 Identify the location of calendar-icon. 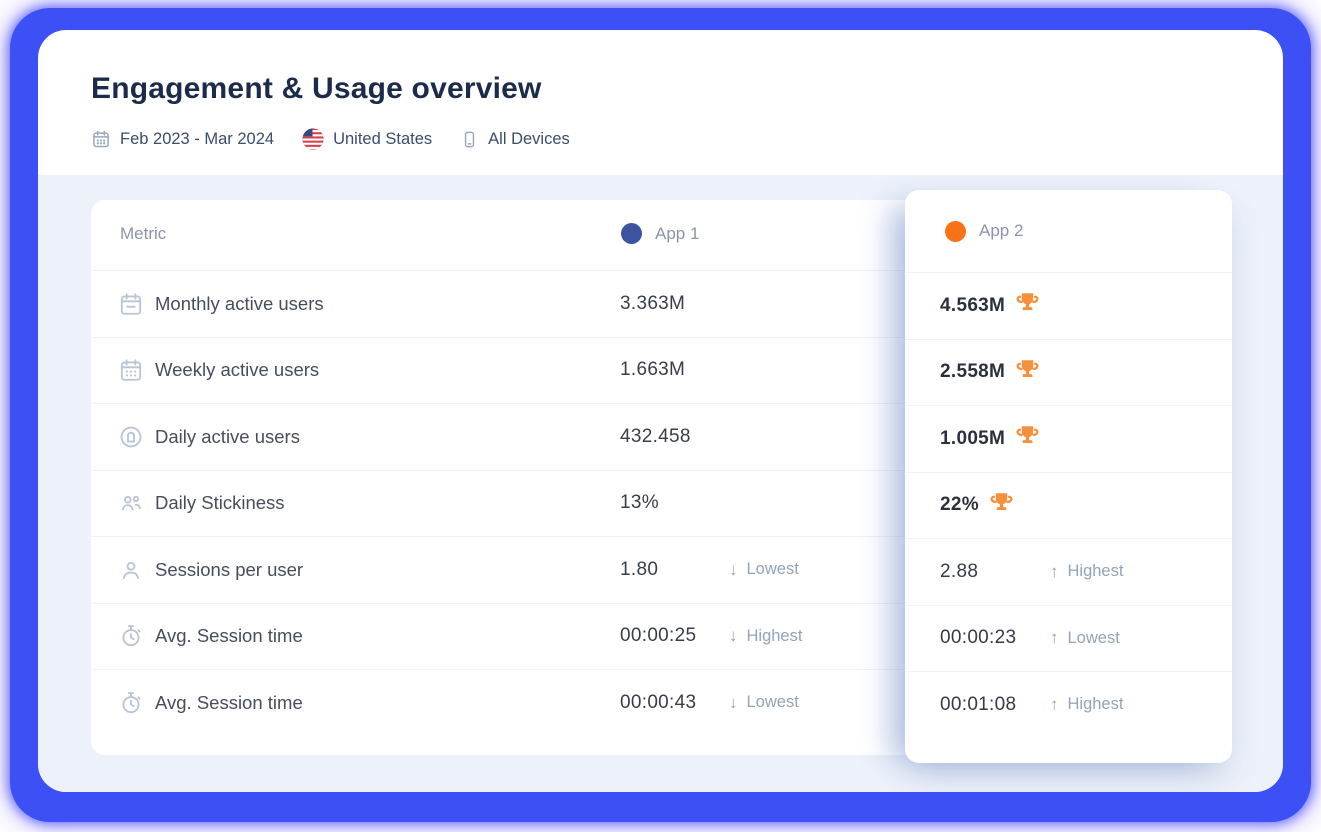
(101, 139).